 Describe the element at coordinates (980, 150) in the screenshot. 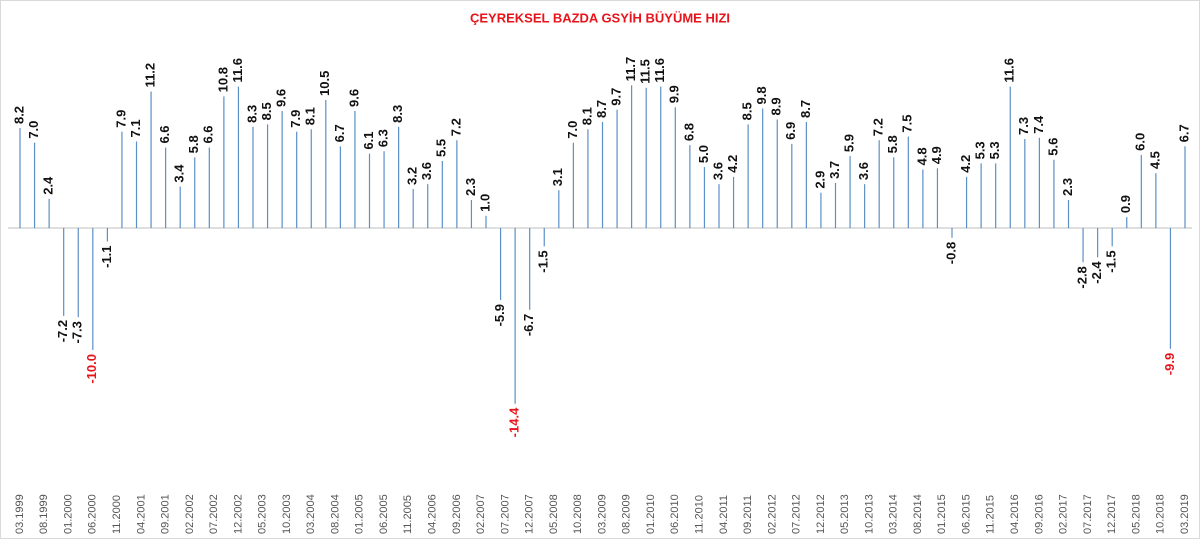

I see `value-label: 5.3` at that location.